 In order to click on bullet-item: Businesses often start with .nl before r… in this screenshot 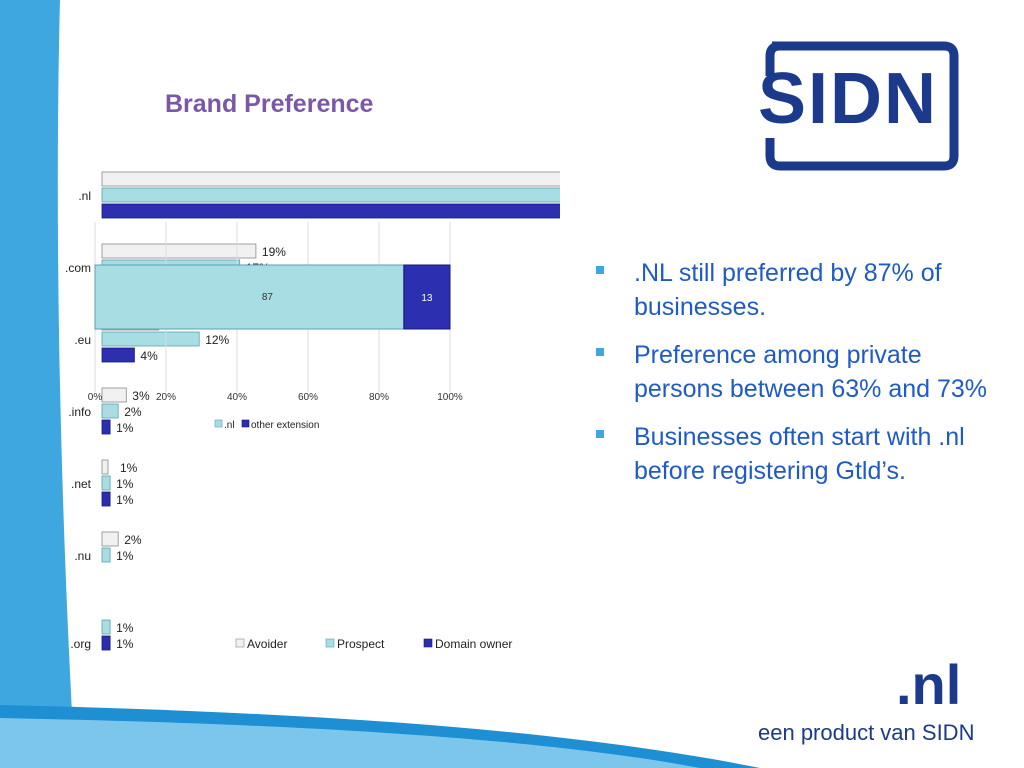, I will do `click(796, 454)`.